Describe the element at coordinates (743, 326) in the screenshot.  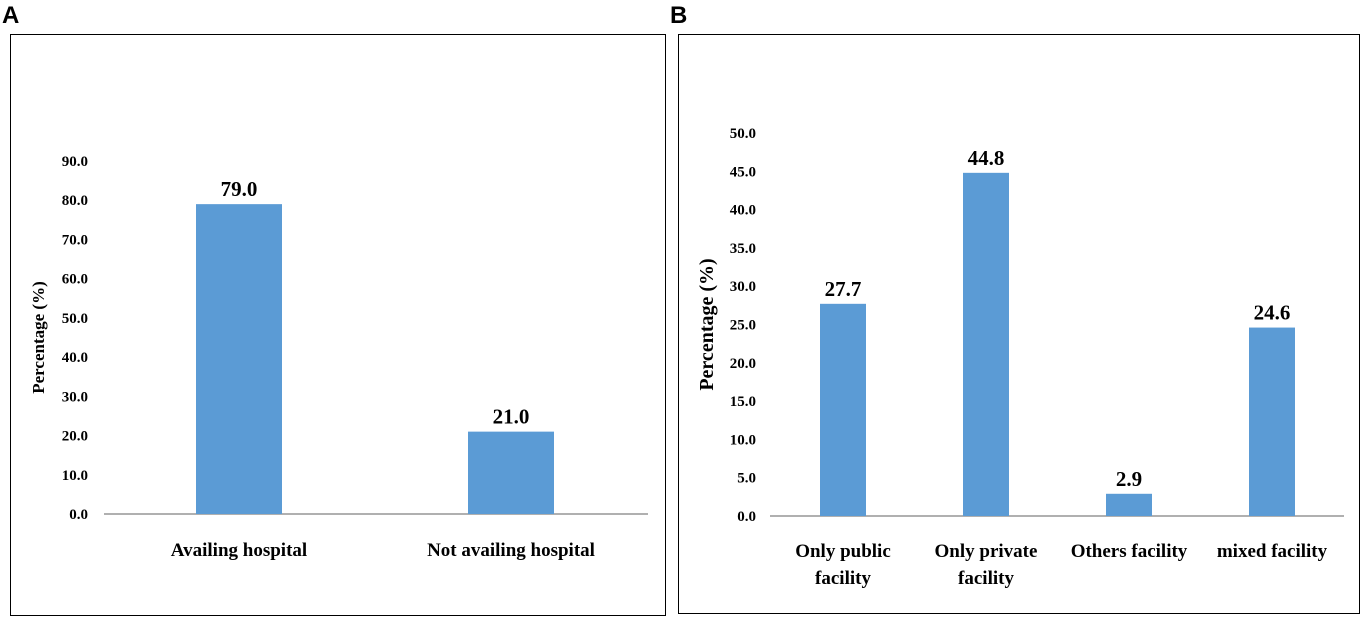
I see `chart-b-y-tick-label: 25.0` at that location.